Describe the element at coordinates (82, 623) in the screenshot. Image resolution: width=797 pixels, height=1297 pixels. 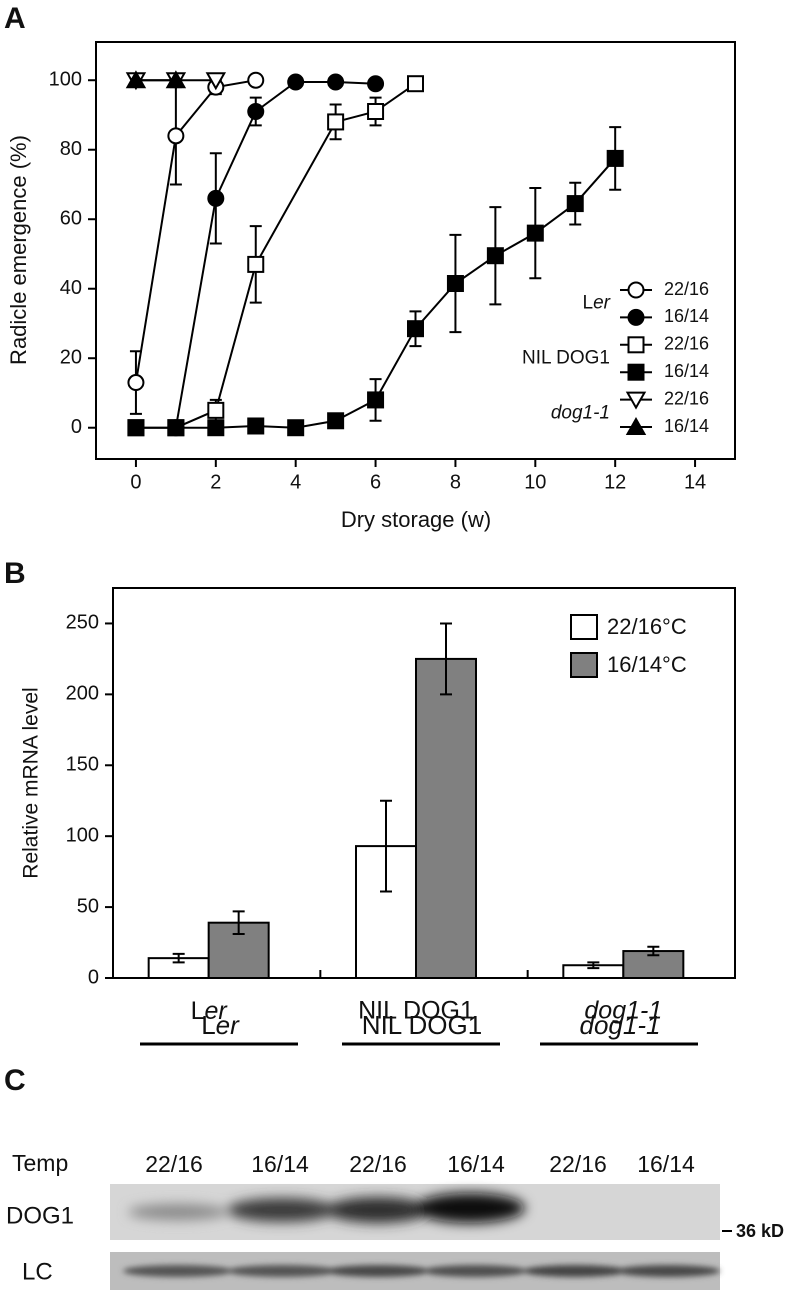
I see `y-tick-label: 250` at that location.